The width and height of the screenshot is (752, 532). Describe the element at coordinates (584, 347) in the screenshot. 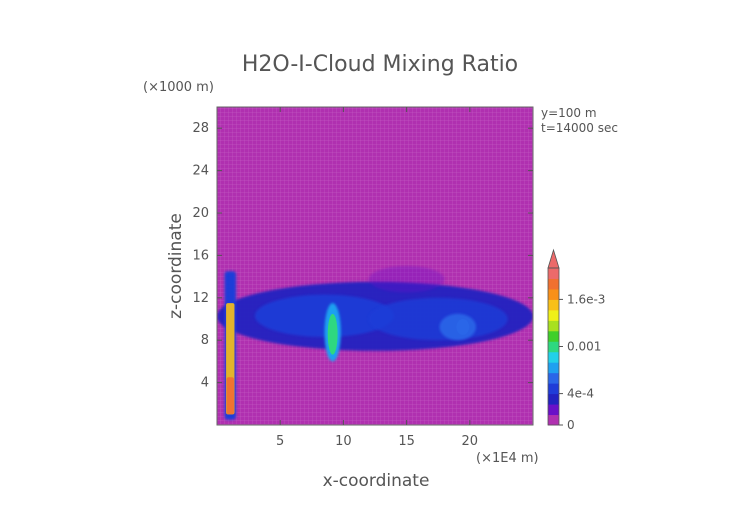

I see `colorbar-tick-label: 0.001` at that location.